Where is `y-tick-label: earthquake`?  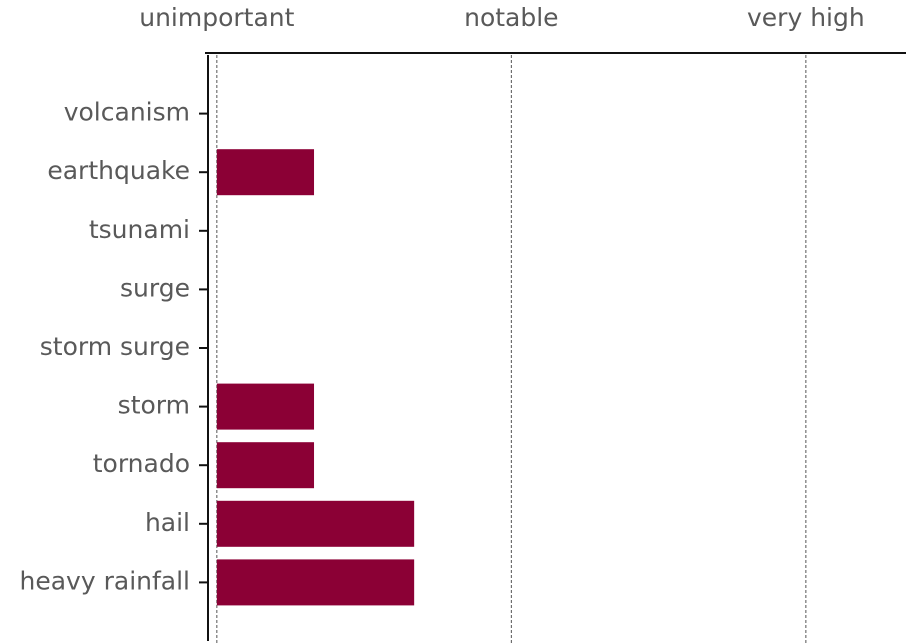
y-tick-label: earthquake is located at coordinates (118, 170).